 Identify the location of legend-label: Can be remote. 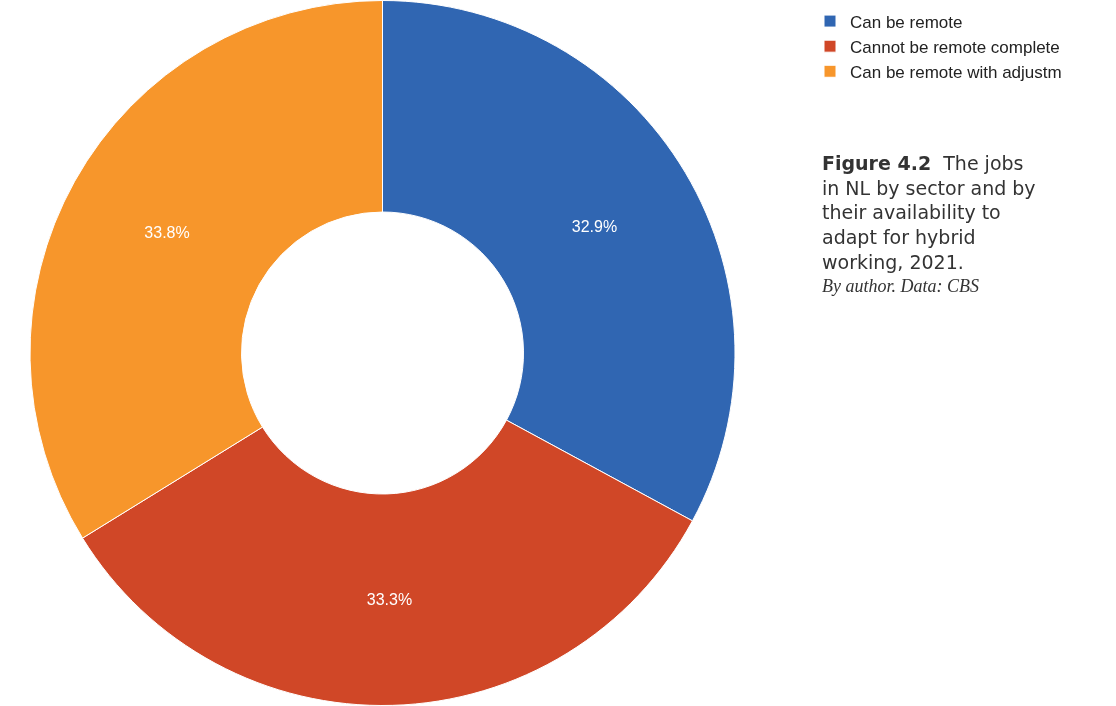
(906, 22).